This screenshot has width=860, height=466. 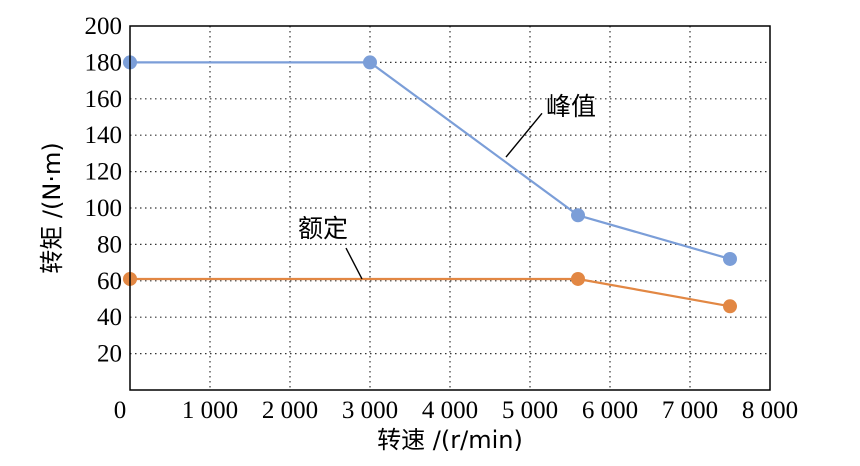 What do you see at coordinates (323, 228) in the screenshot?
I see `series-label: 额定` at bounding box center [323, 228].